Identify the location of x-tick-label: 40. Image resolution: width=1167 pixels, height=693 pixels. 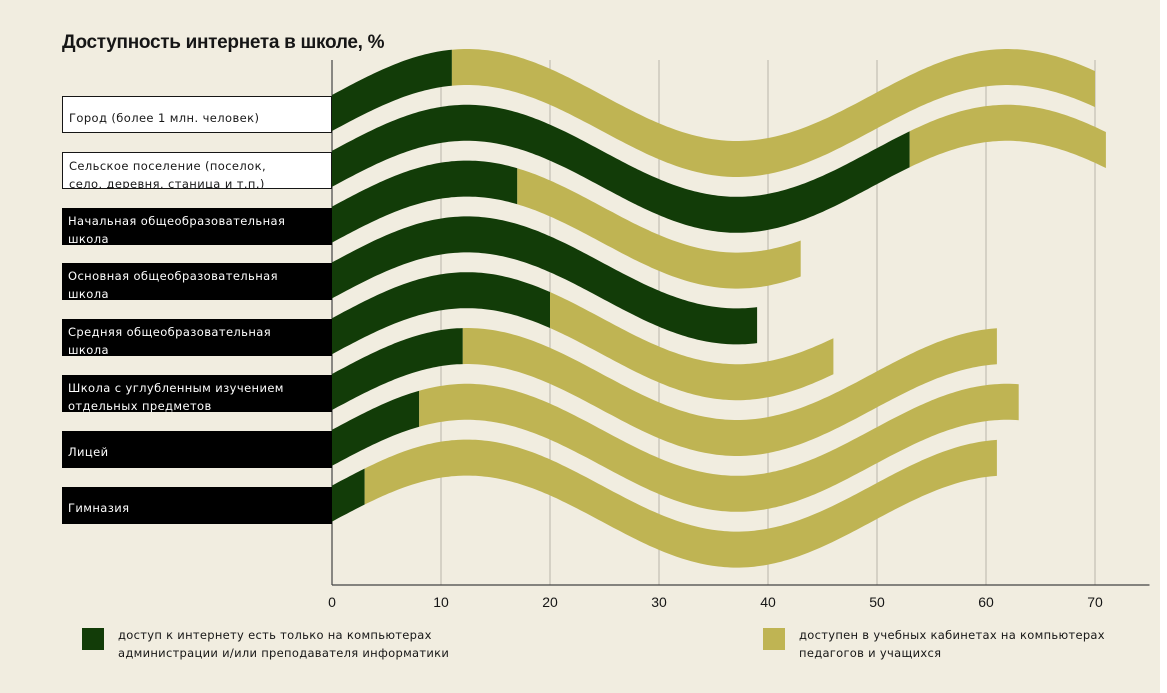
(768, 602).